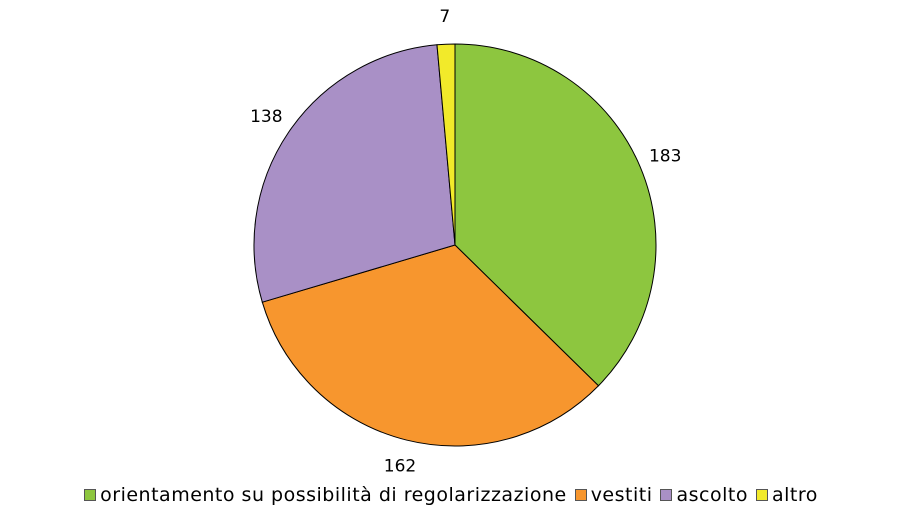  What do you see at coordinates (665, 157) in the screenshot?
I see `data-label: 183` at bounding box center [665, 157].